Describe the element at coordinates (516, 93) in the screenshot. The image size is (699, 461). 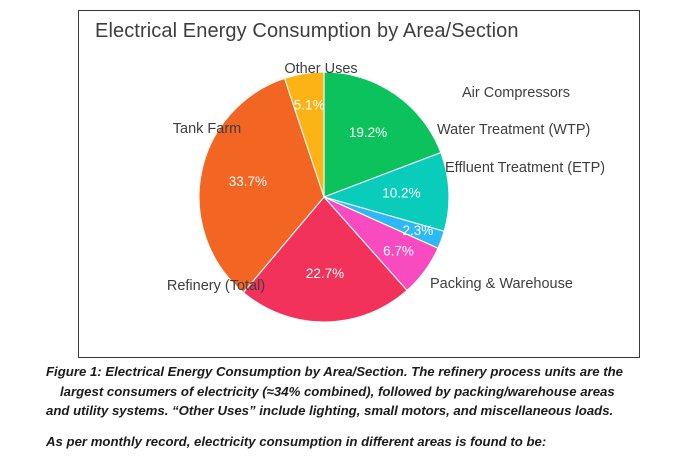
I see `pie-slice-label: Air Compressors` at that location.